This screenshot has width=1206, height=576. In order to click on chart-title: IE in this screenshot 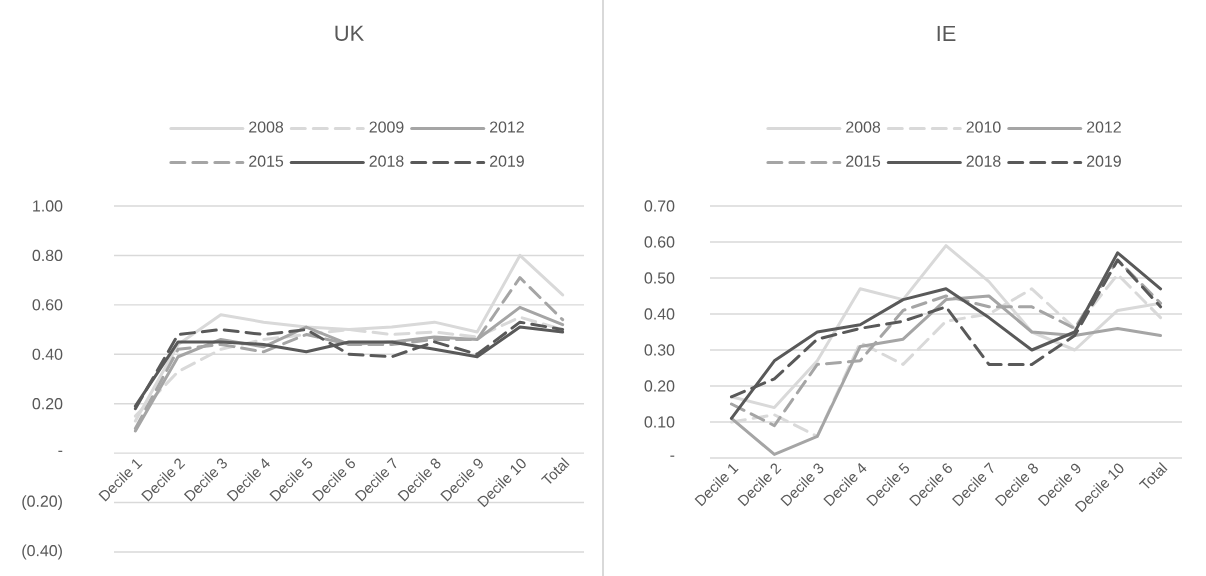, I will do `click(946, 33)`.